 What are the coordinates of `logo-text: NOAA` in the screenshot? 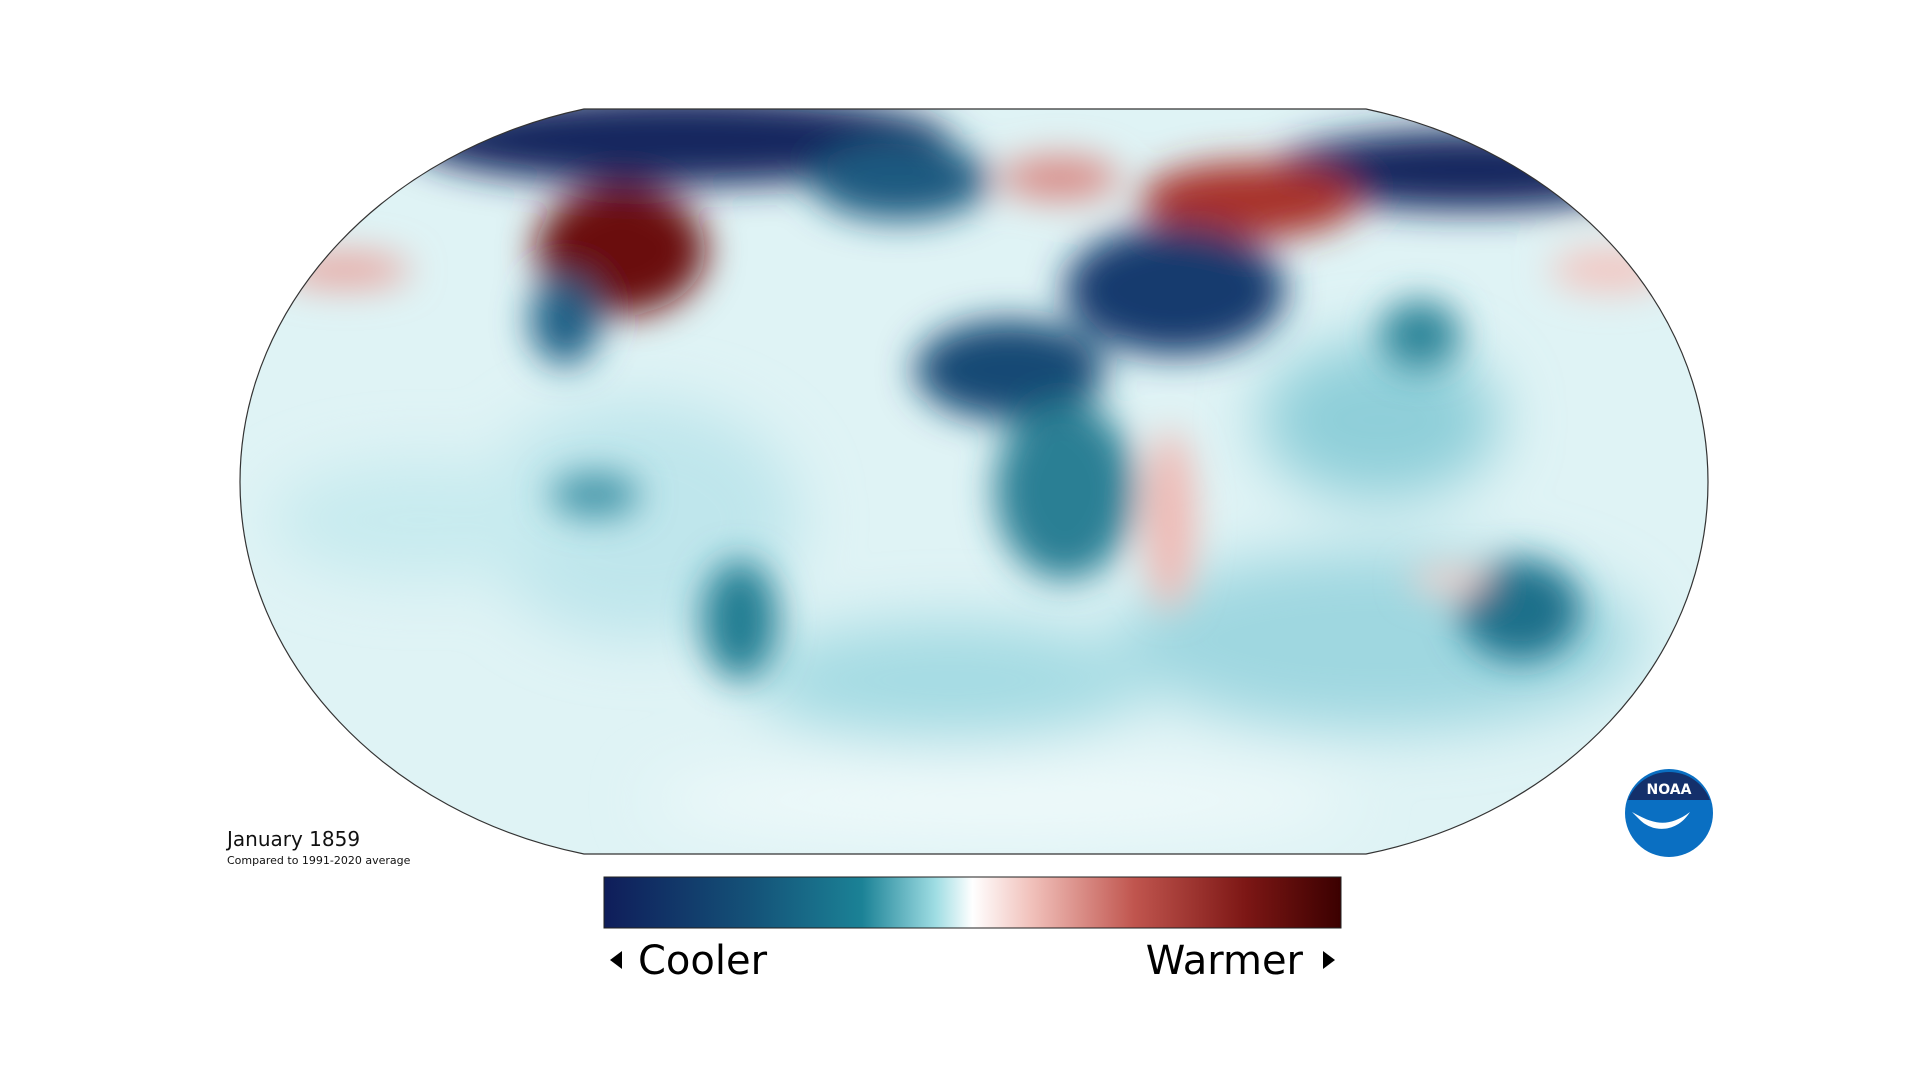 It's located at (1669, 790).